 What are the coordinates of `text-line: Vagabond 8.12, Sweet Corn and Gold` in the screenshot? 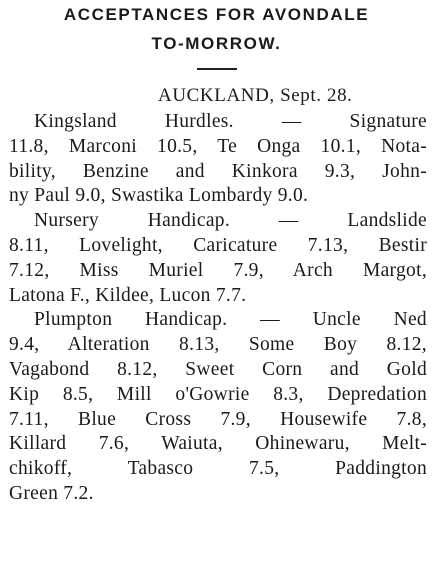 It's located at (218, 369).